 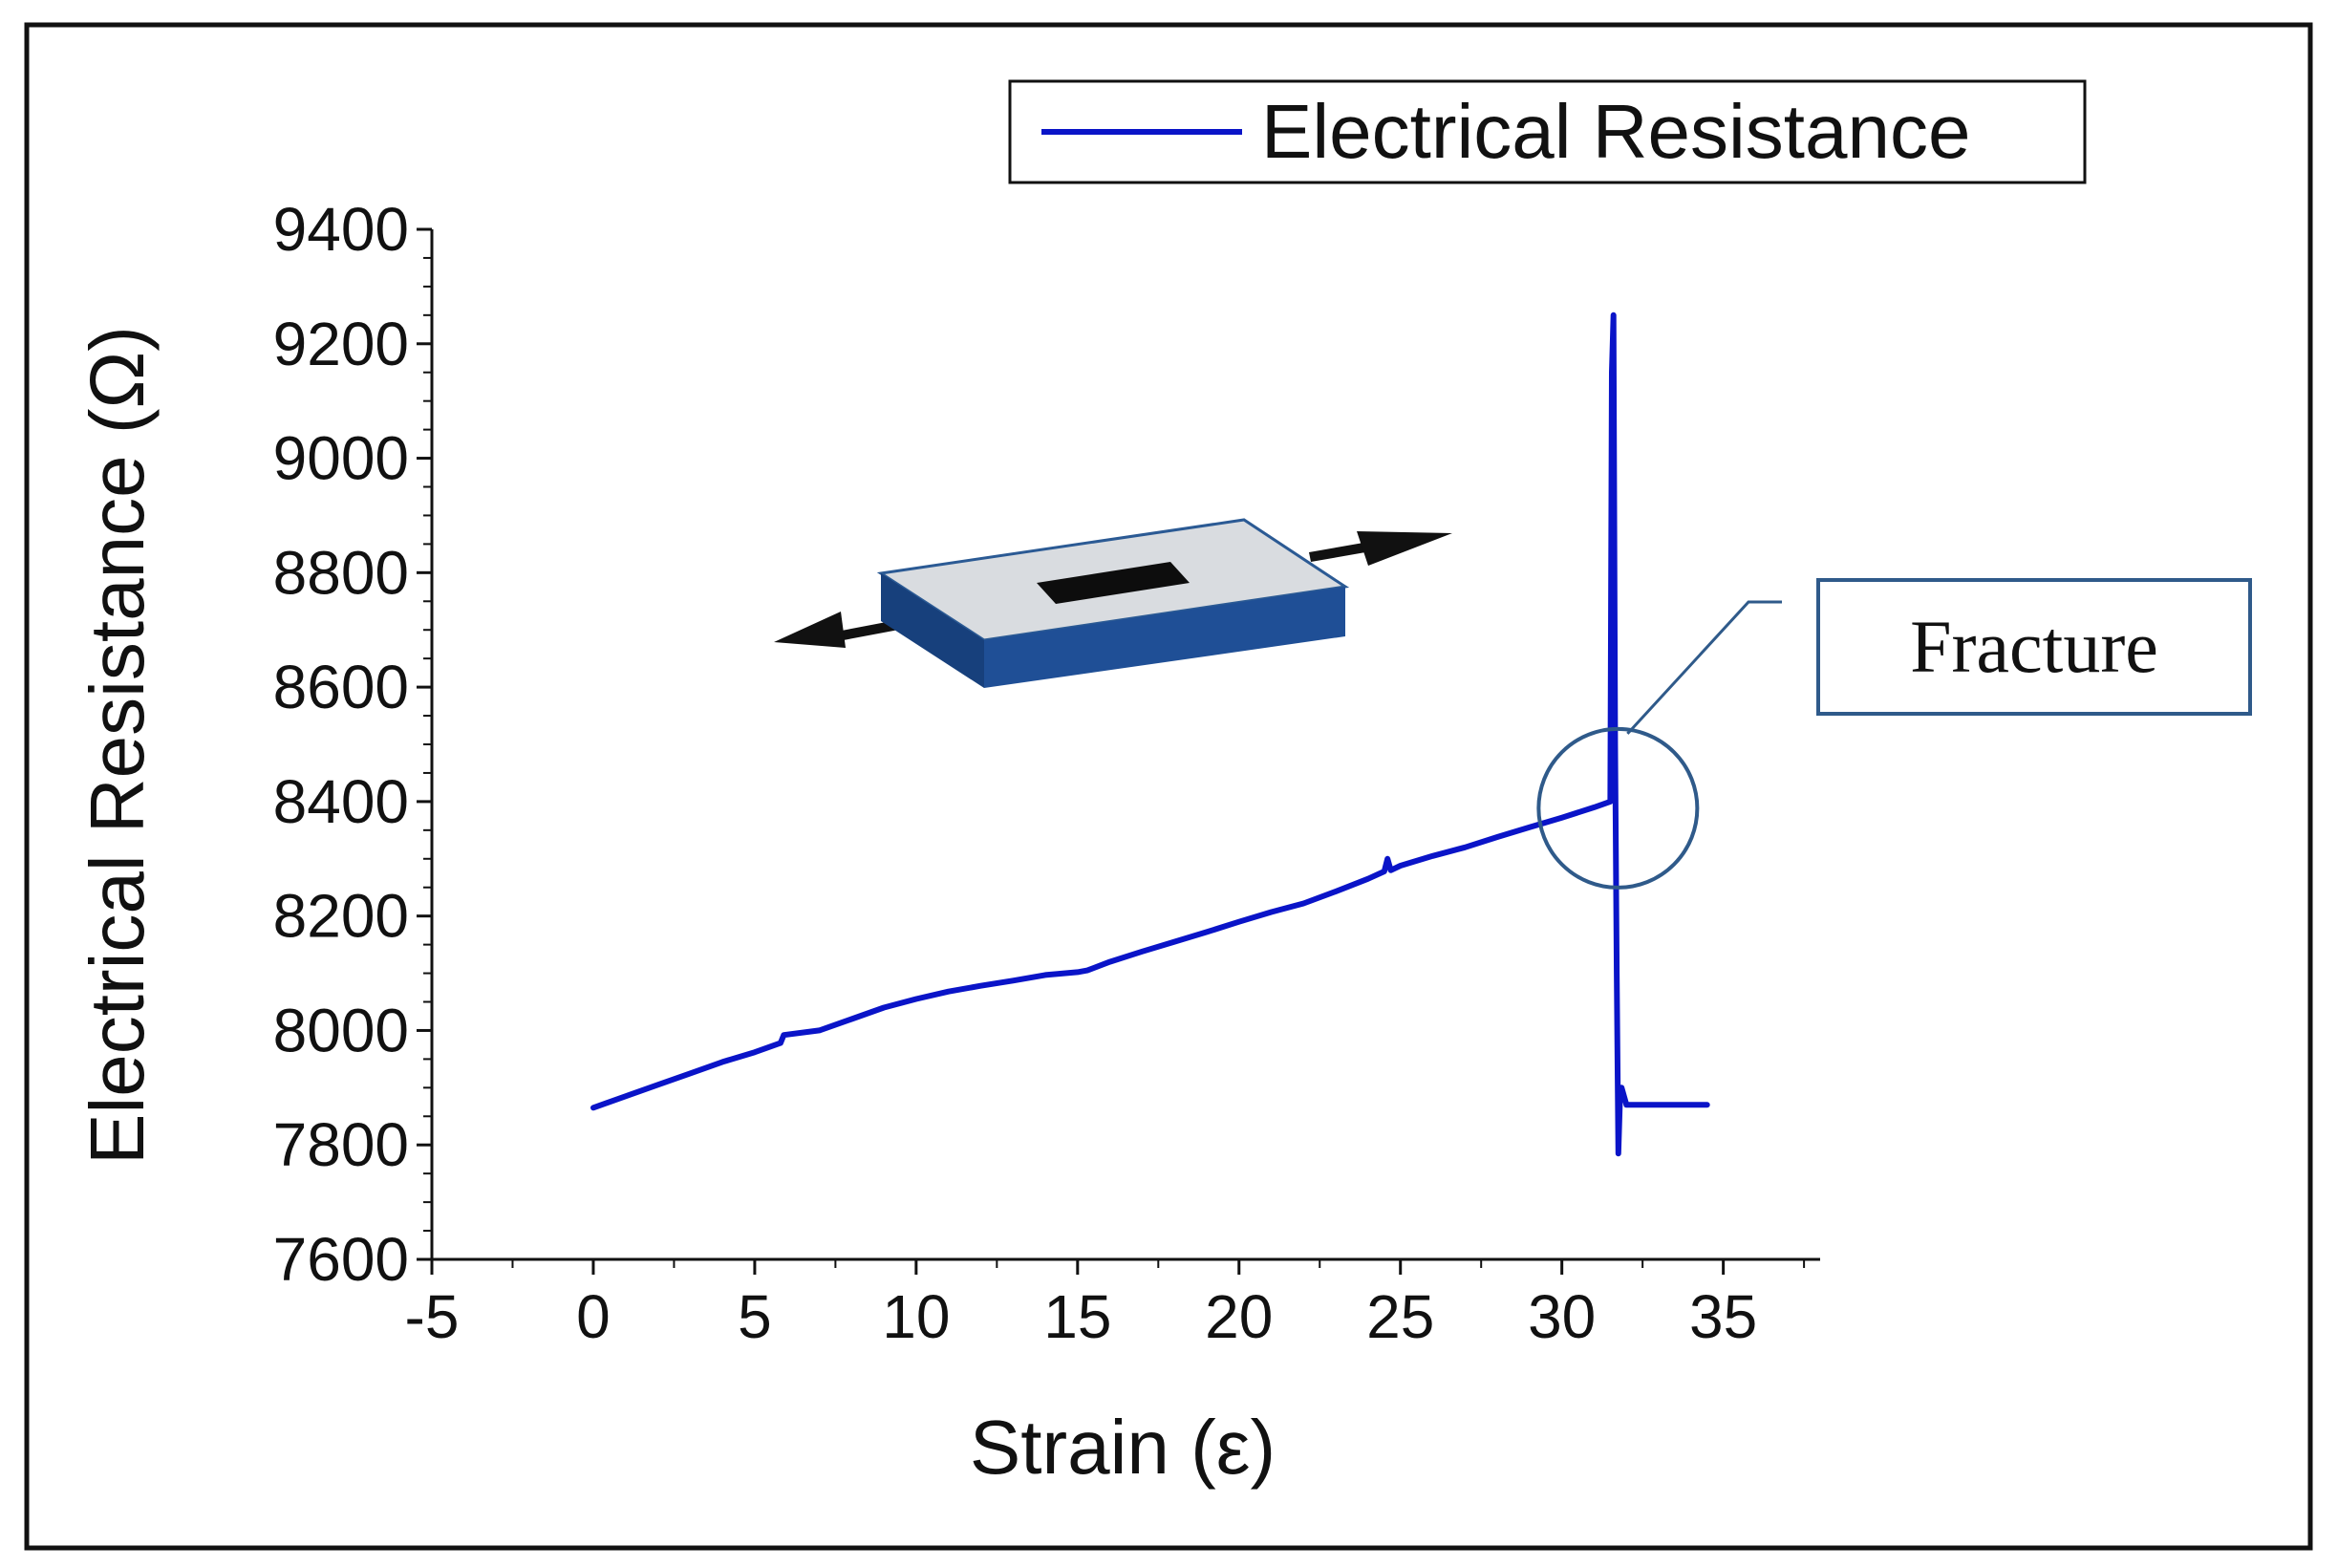 I want to click on x-tick-label-0: -5, so click(x=432, y=1316).